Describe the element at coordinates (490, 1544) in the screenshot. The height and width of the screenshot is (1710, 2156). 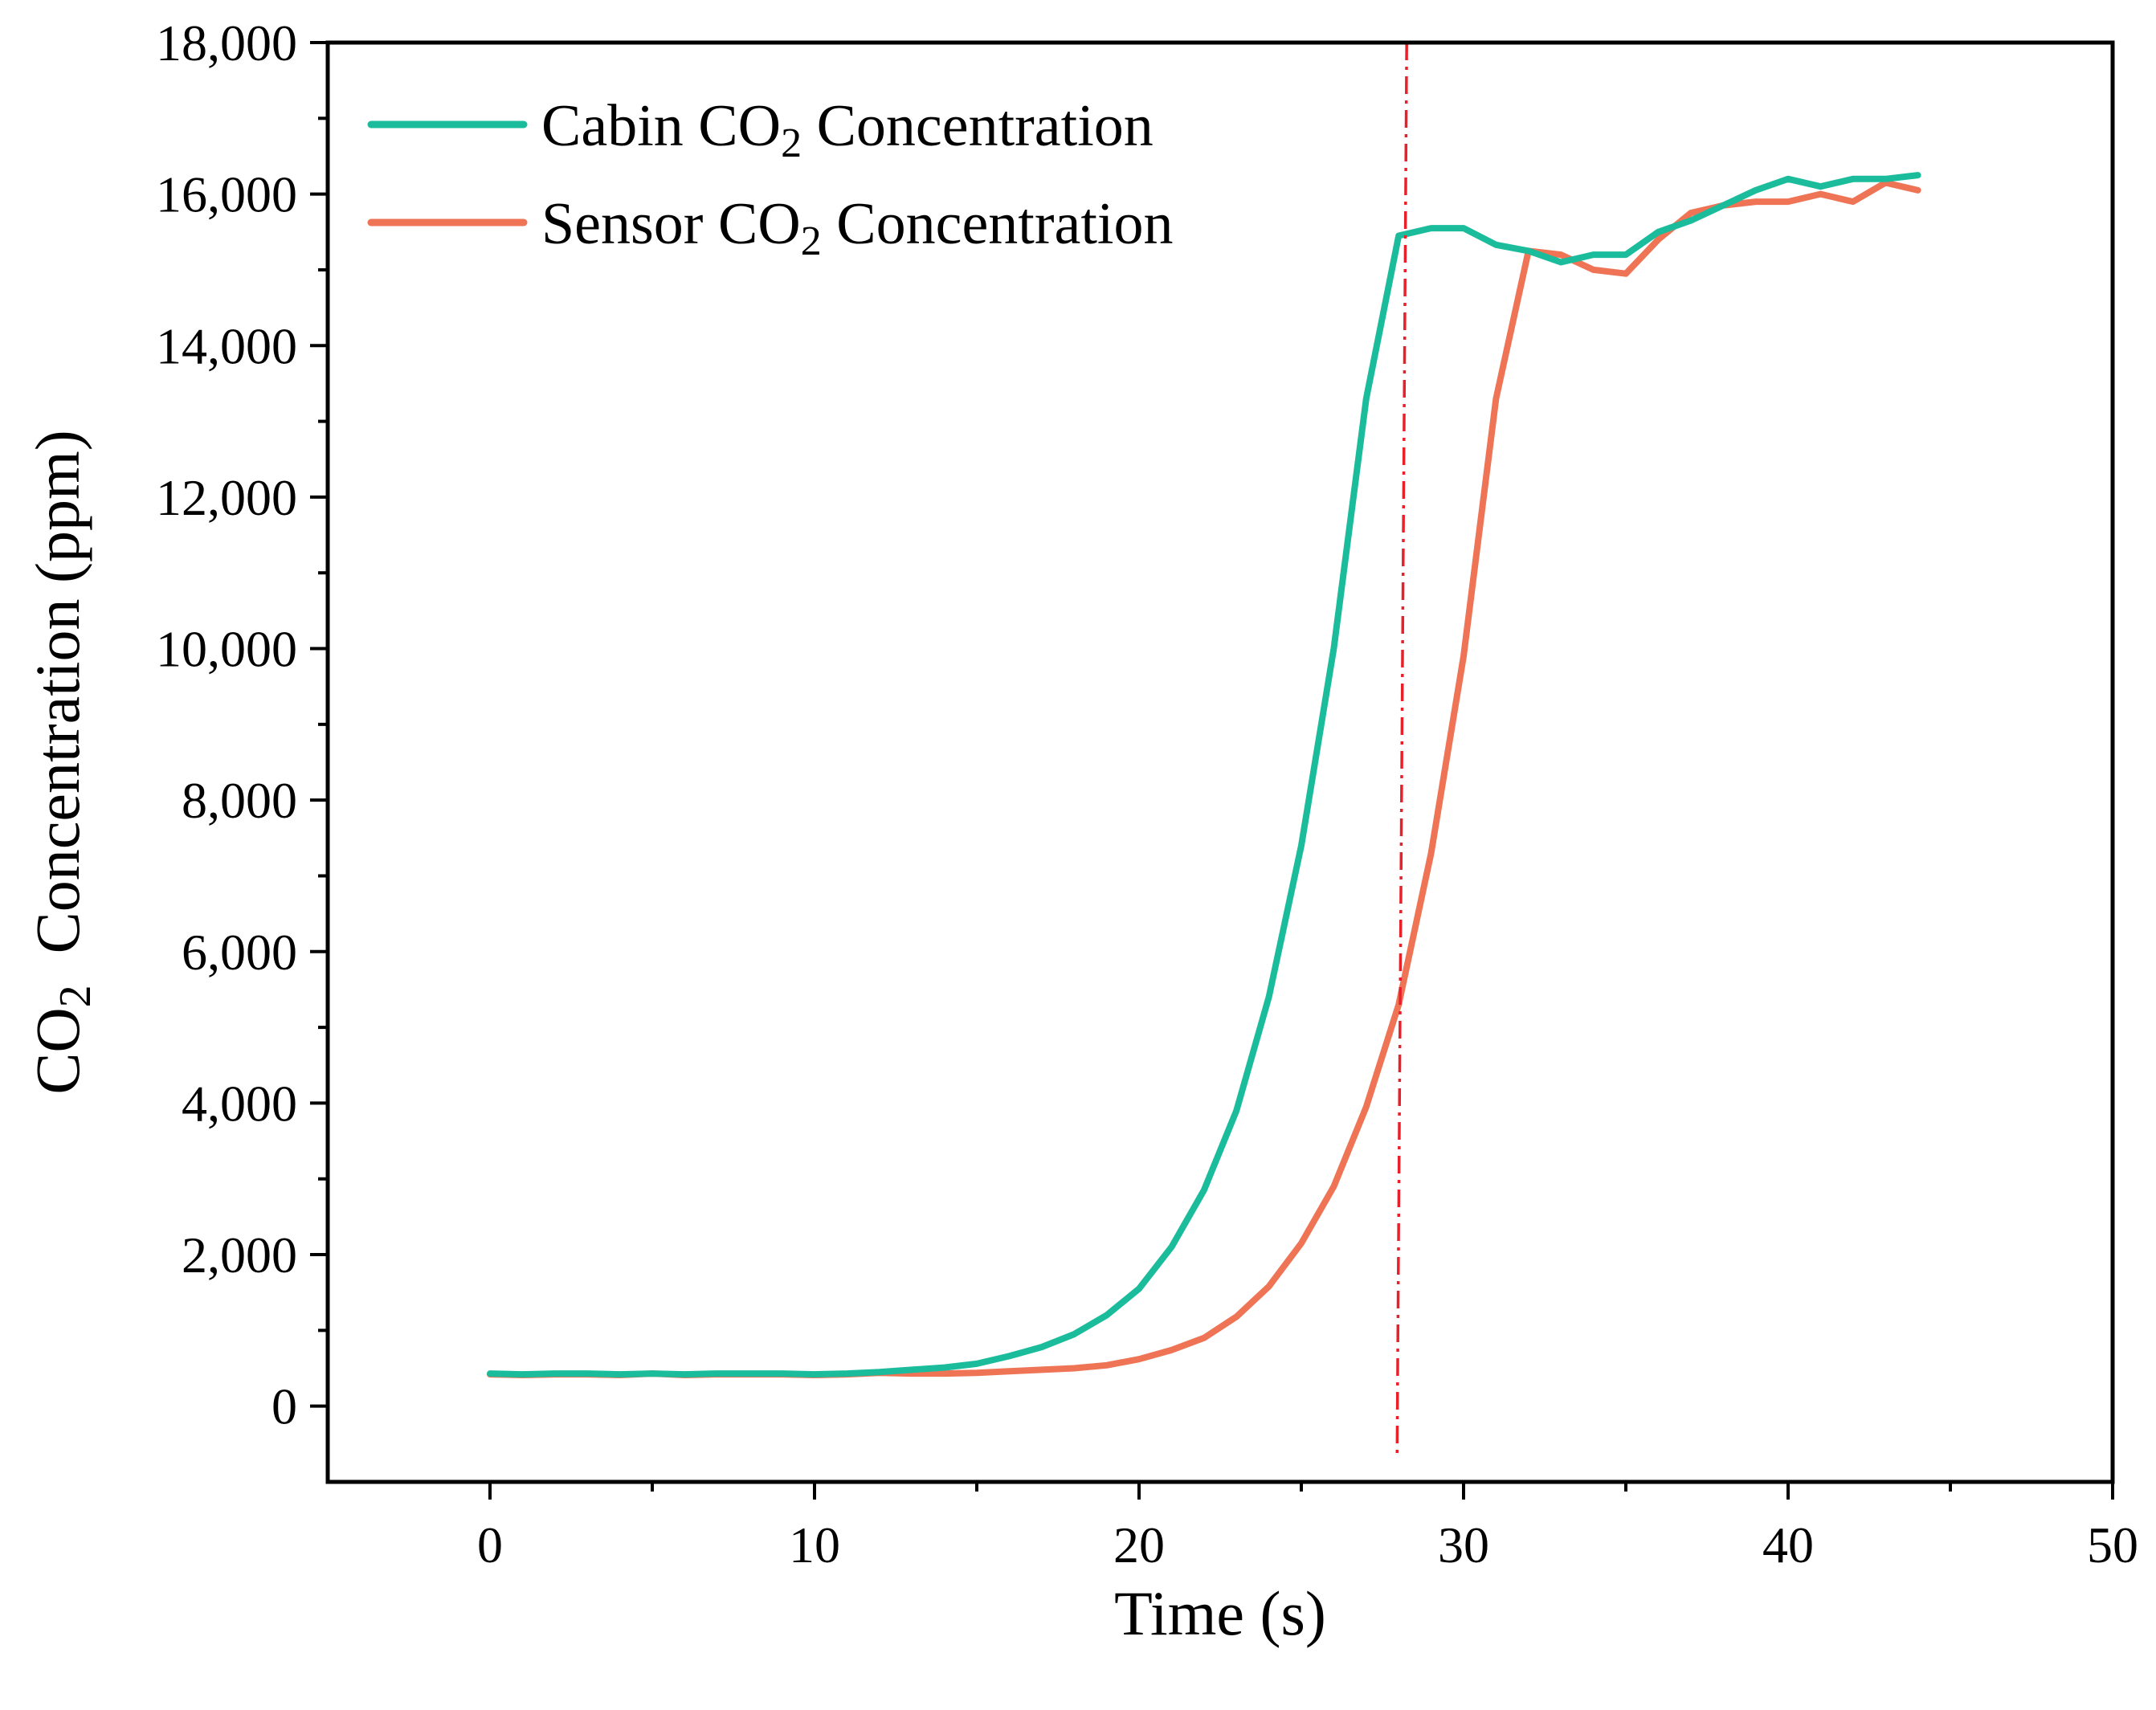
I see `x-tick-label: 0` at that location.